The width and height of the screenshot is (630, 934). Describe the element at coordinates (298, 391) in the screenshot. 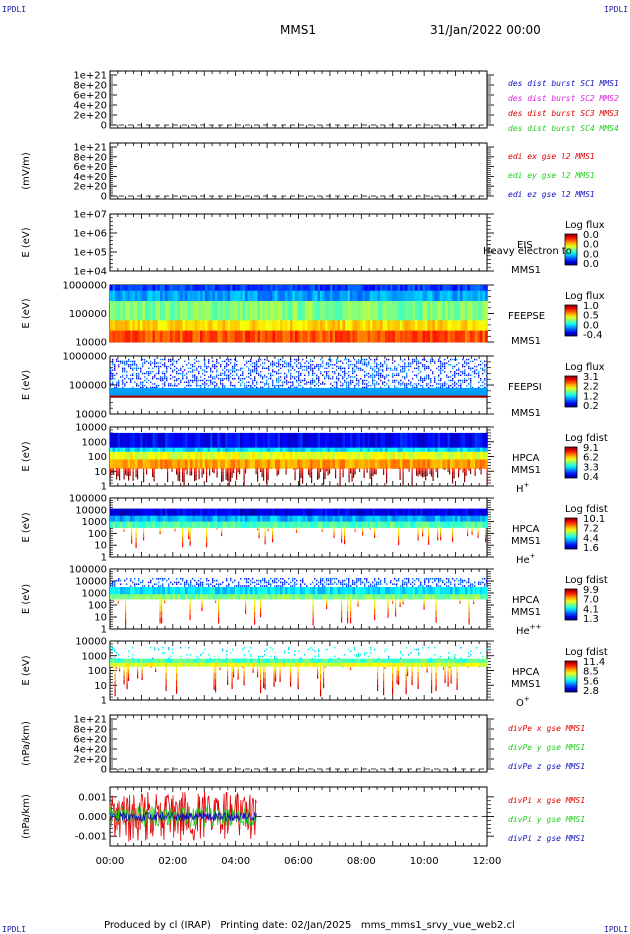

I see `heat-band` at that location.